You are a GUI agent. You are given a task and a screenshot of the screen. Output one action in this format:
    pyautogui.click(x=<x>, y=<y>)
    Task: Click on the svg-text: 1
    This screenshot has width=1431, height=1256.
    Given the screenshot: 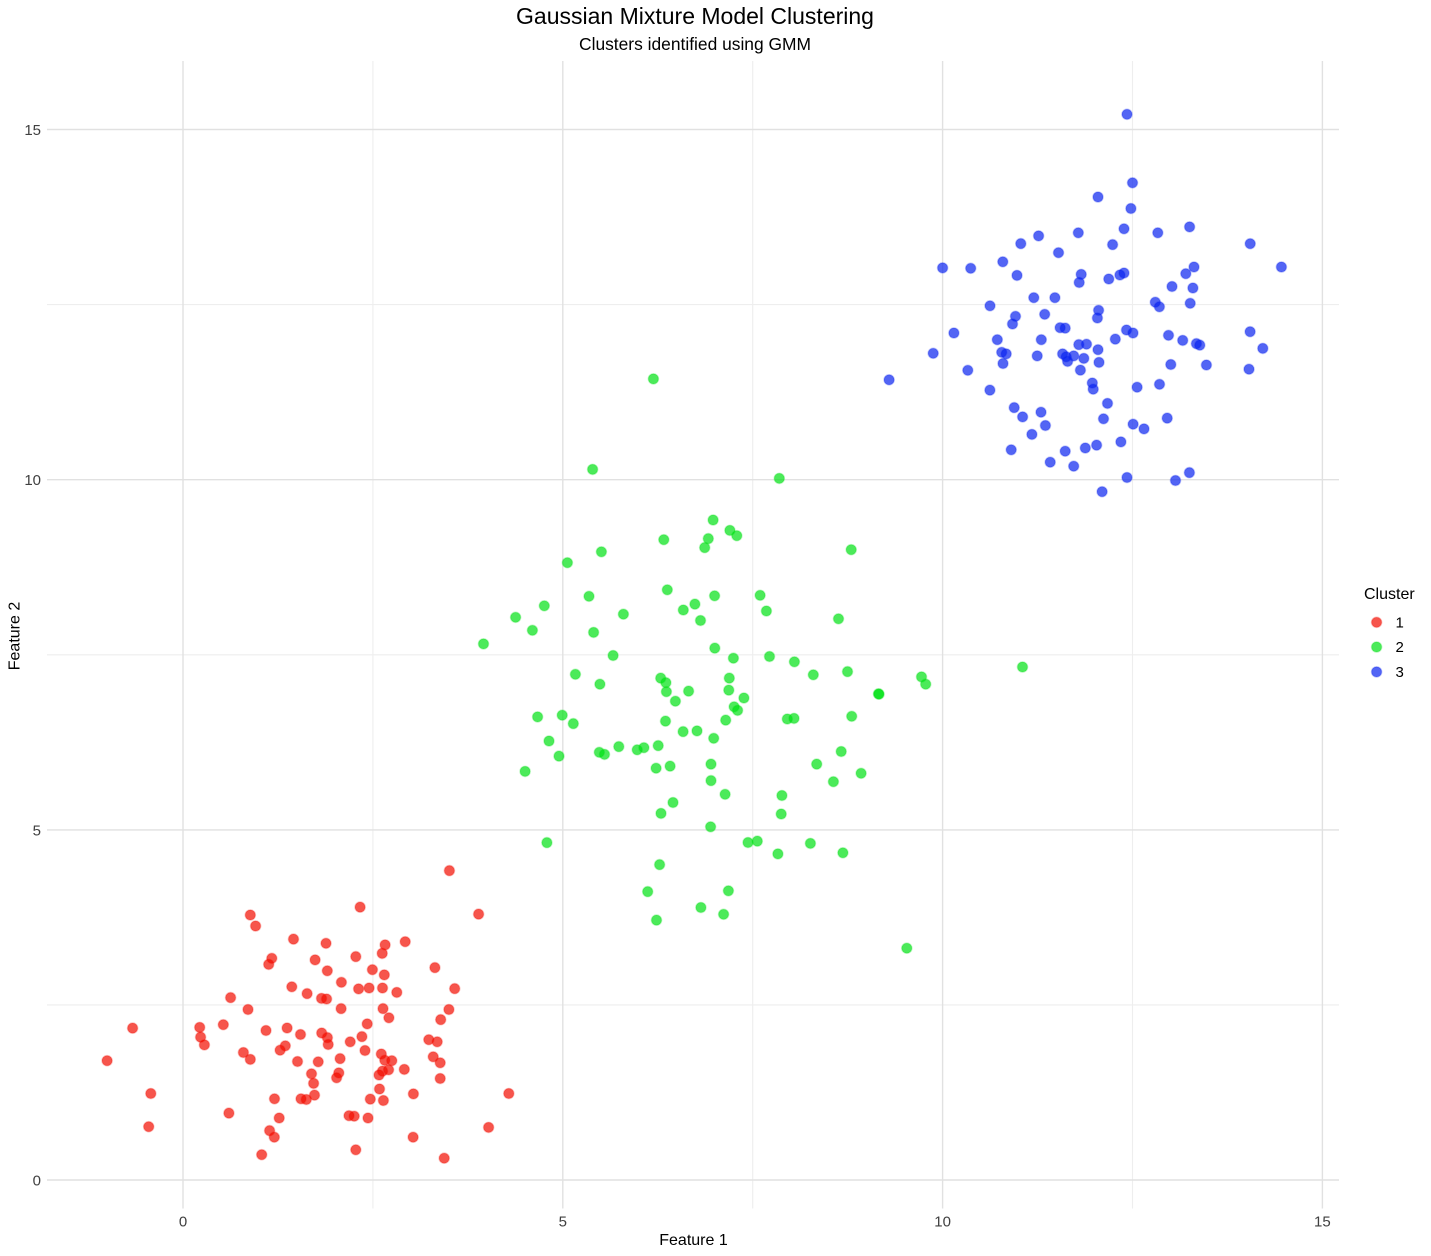 What is the action you would take?
    pyautogui.click(x=1400, y=622)
    